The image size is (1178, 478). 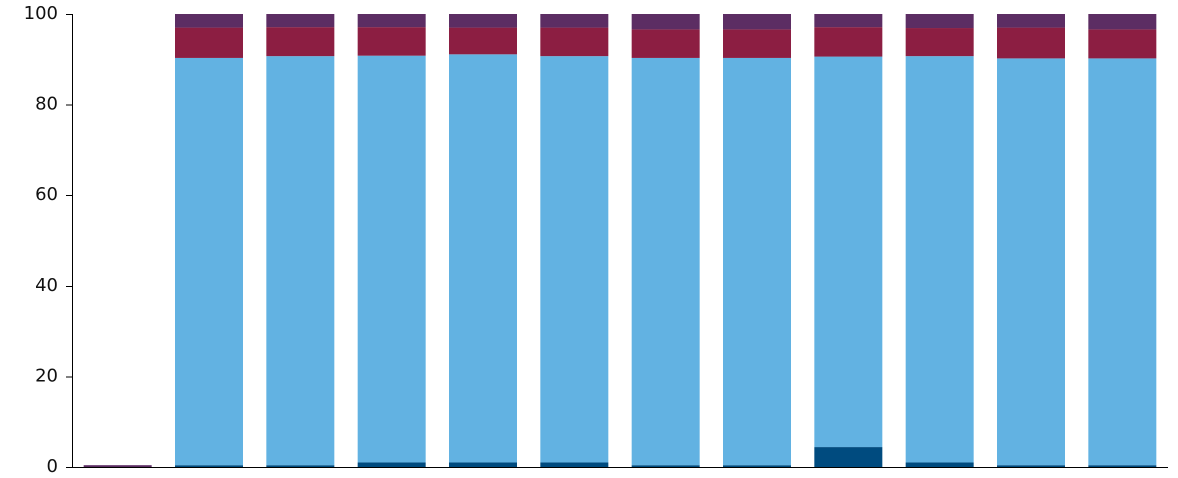 What do you see at coordinates (48, 240) in the screenshot?
I see `y-tick-labels: 0 20 40 60 80 100` at bounding box center [48, 240].